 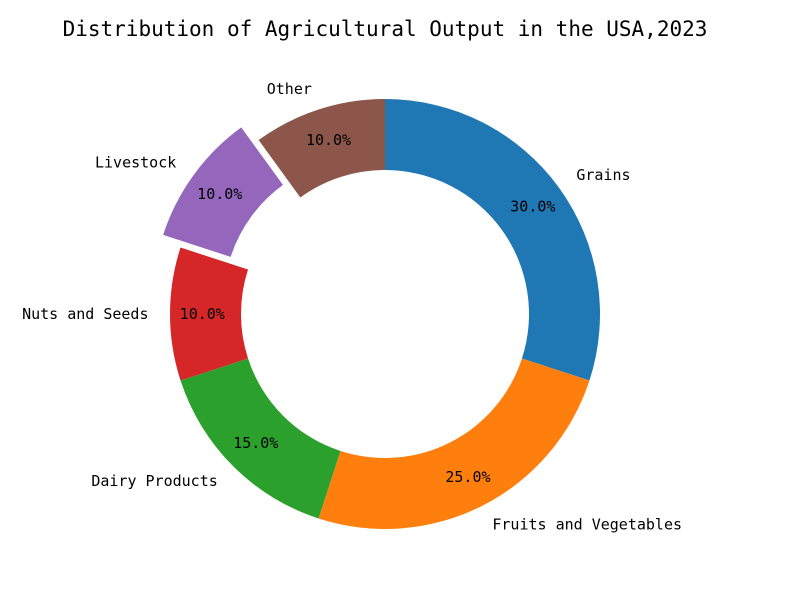 What do you see at coordinates (492, 240) in the screenshot?
I see `slice-grains` at bounding box center [492, 240].